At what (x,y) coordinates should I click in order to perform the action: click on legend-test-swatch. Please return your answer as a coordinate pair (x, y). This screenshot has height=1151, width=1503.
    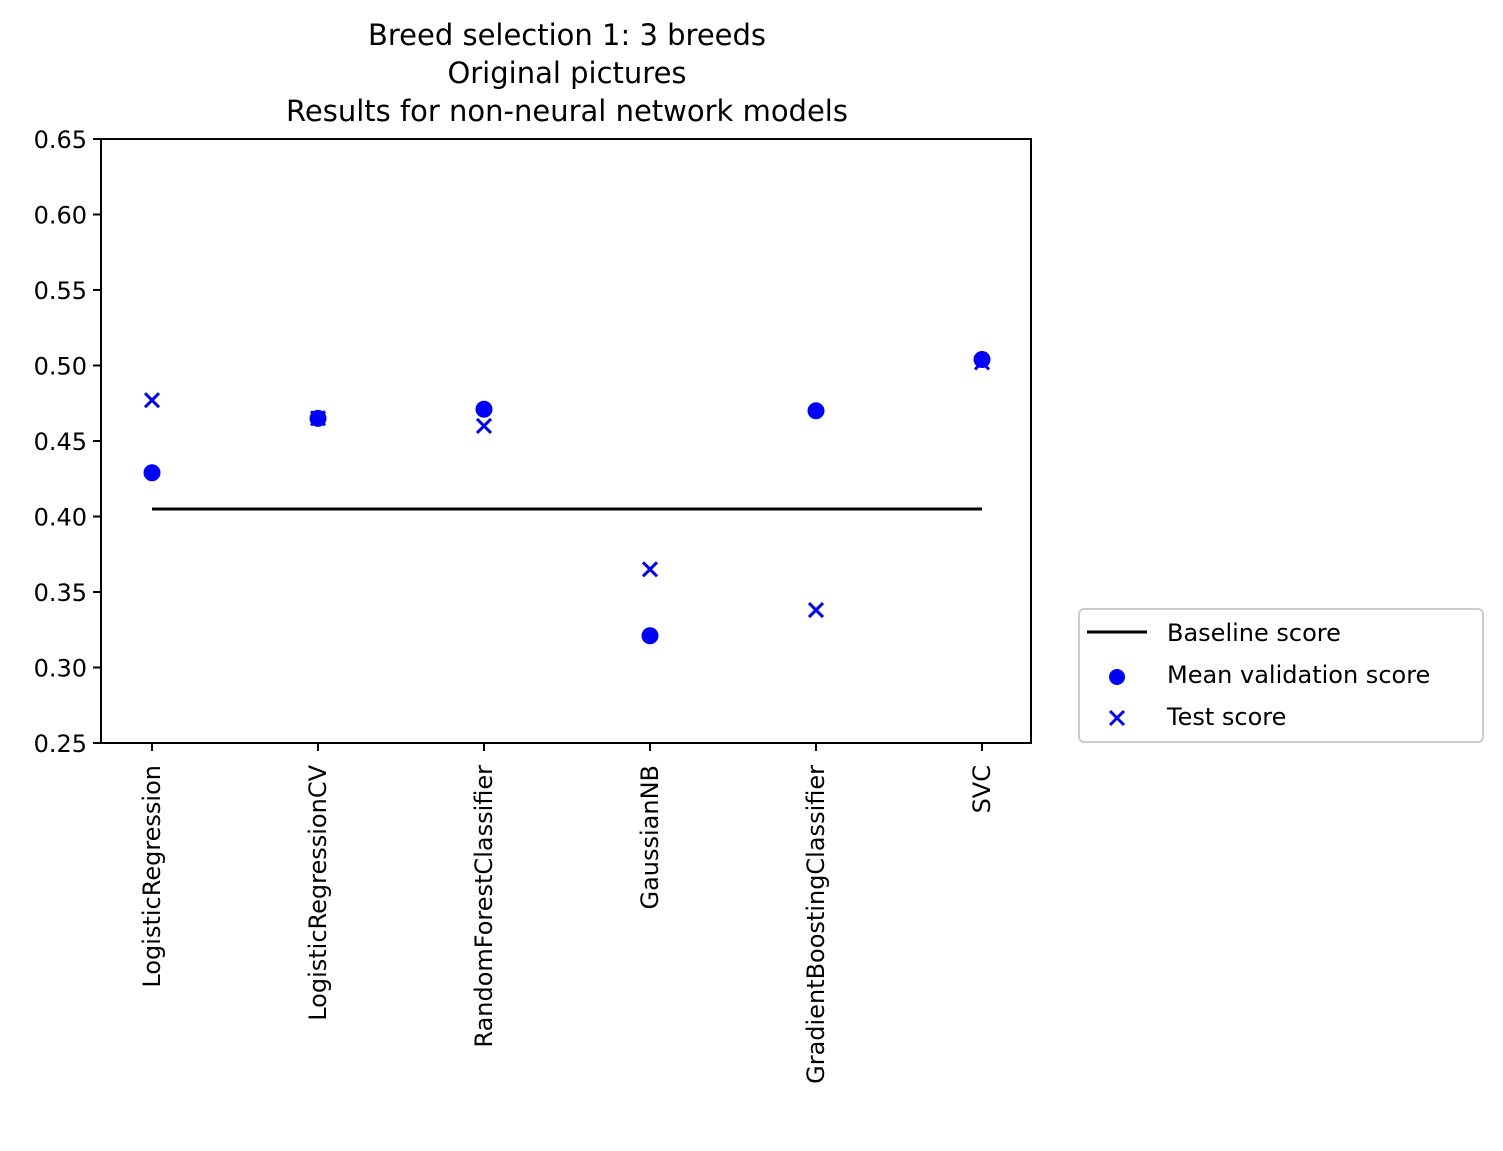
    Looking at the image, I should click on (1117, 718).